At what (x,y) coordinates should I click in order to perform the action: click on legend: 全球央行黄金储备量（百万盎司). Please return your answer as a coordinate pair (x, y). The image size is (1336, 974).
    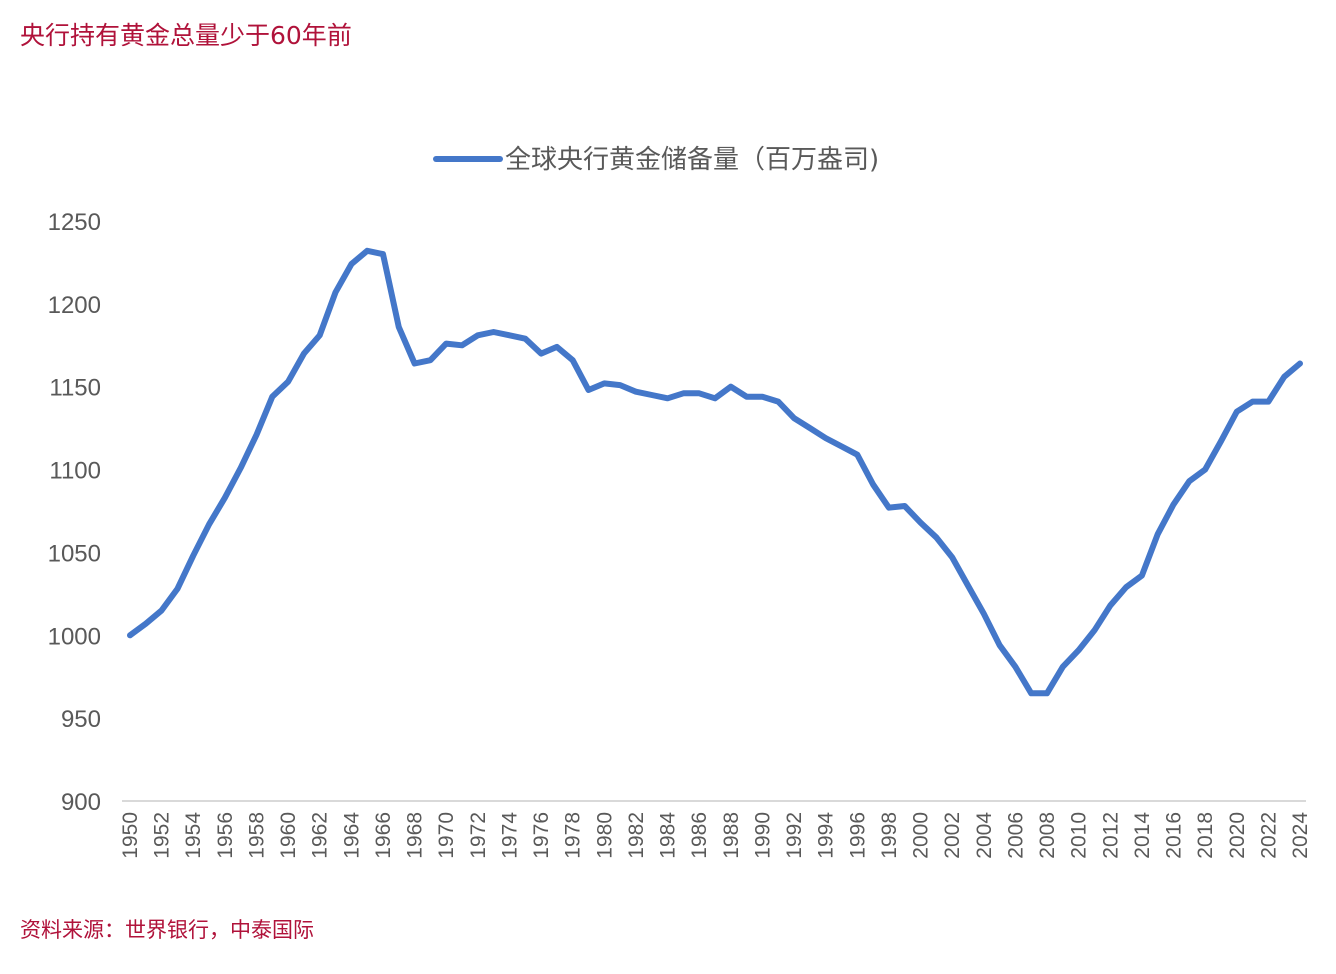
    Looking at the image, I should click on (656, 160).